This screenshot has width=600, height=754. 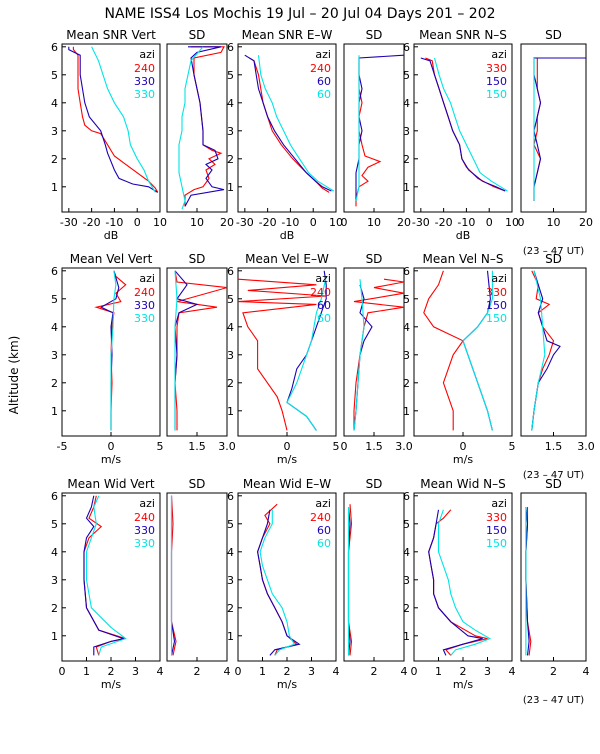 What do you see at coordinates (287, 484) in the screenshot?
I see `panel-title: Mean Wid E–W` at bounding box center [287, 484].